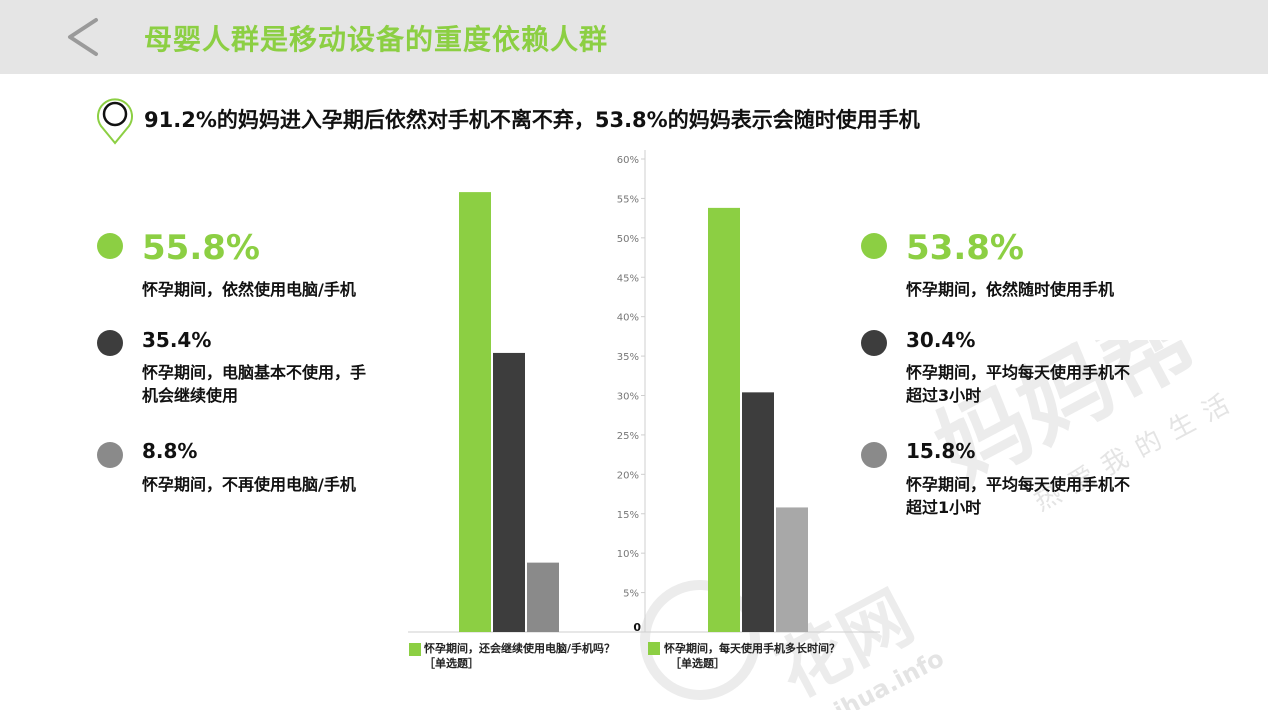 This screenshot has height=712, width=1268. I want to click on y-tick-label: 25%, so click(628, 436).